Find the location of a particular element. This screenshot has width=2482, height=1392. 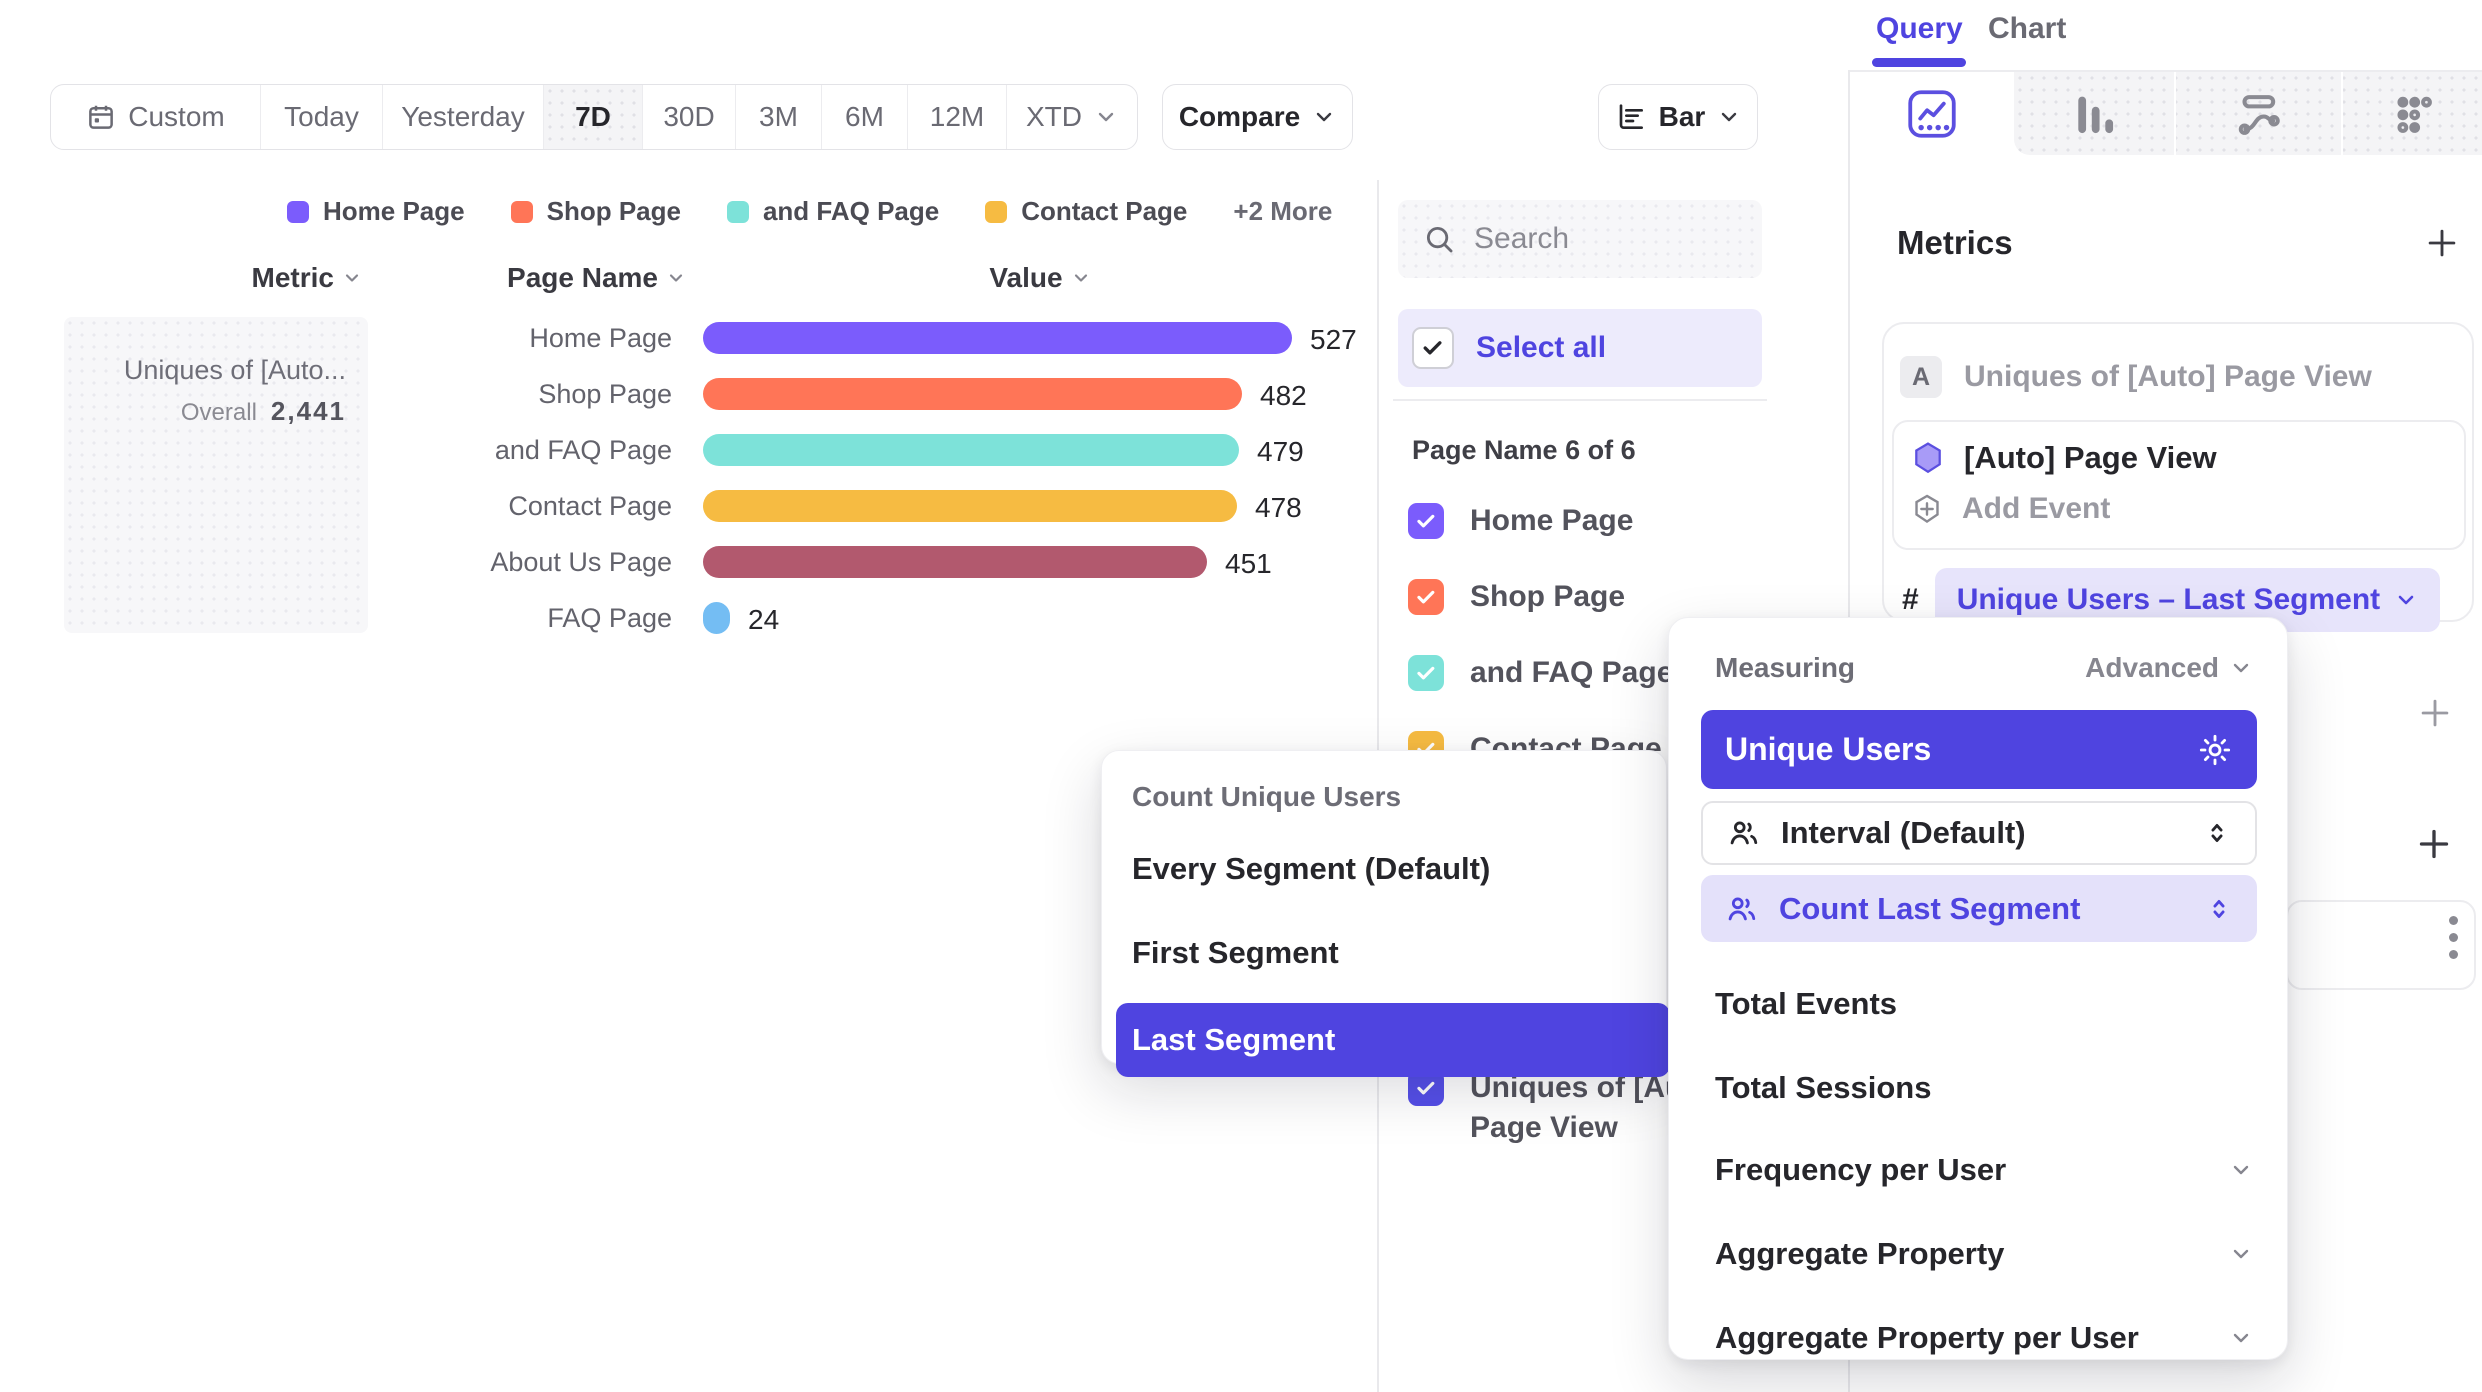

select-all-checkbox is located at coordinates (1433, 348).